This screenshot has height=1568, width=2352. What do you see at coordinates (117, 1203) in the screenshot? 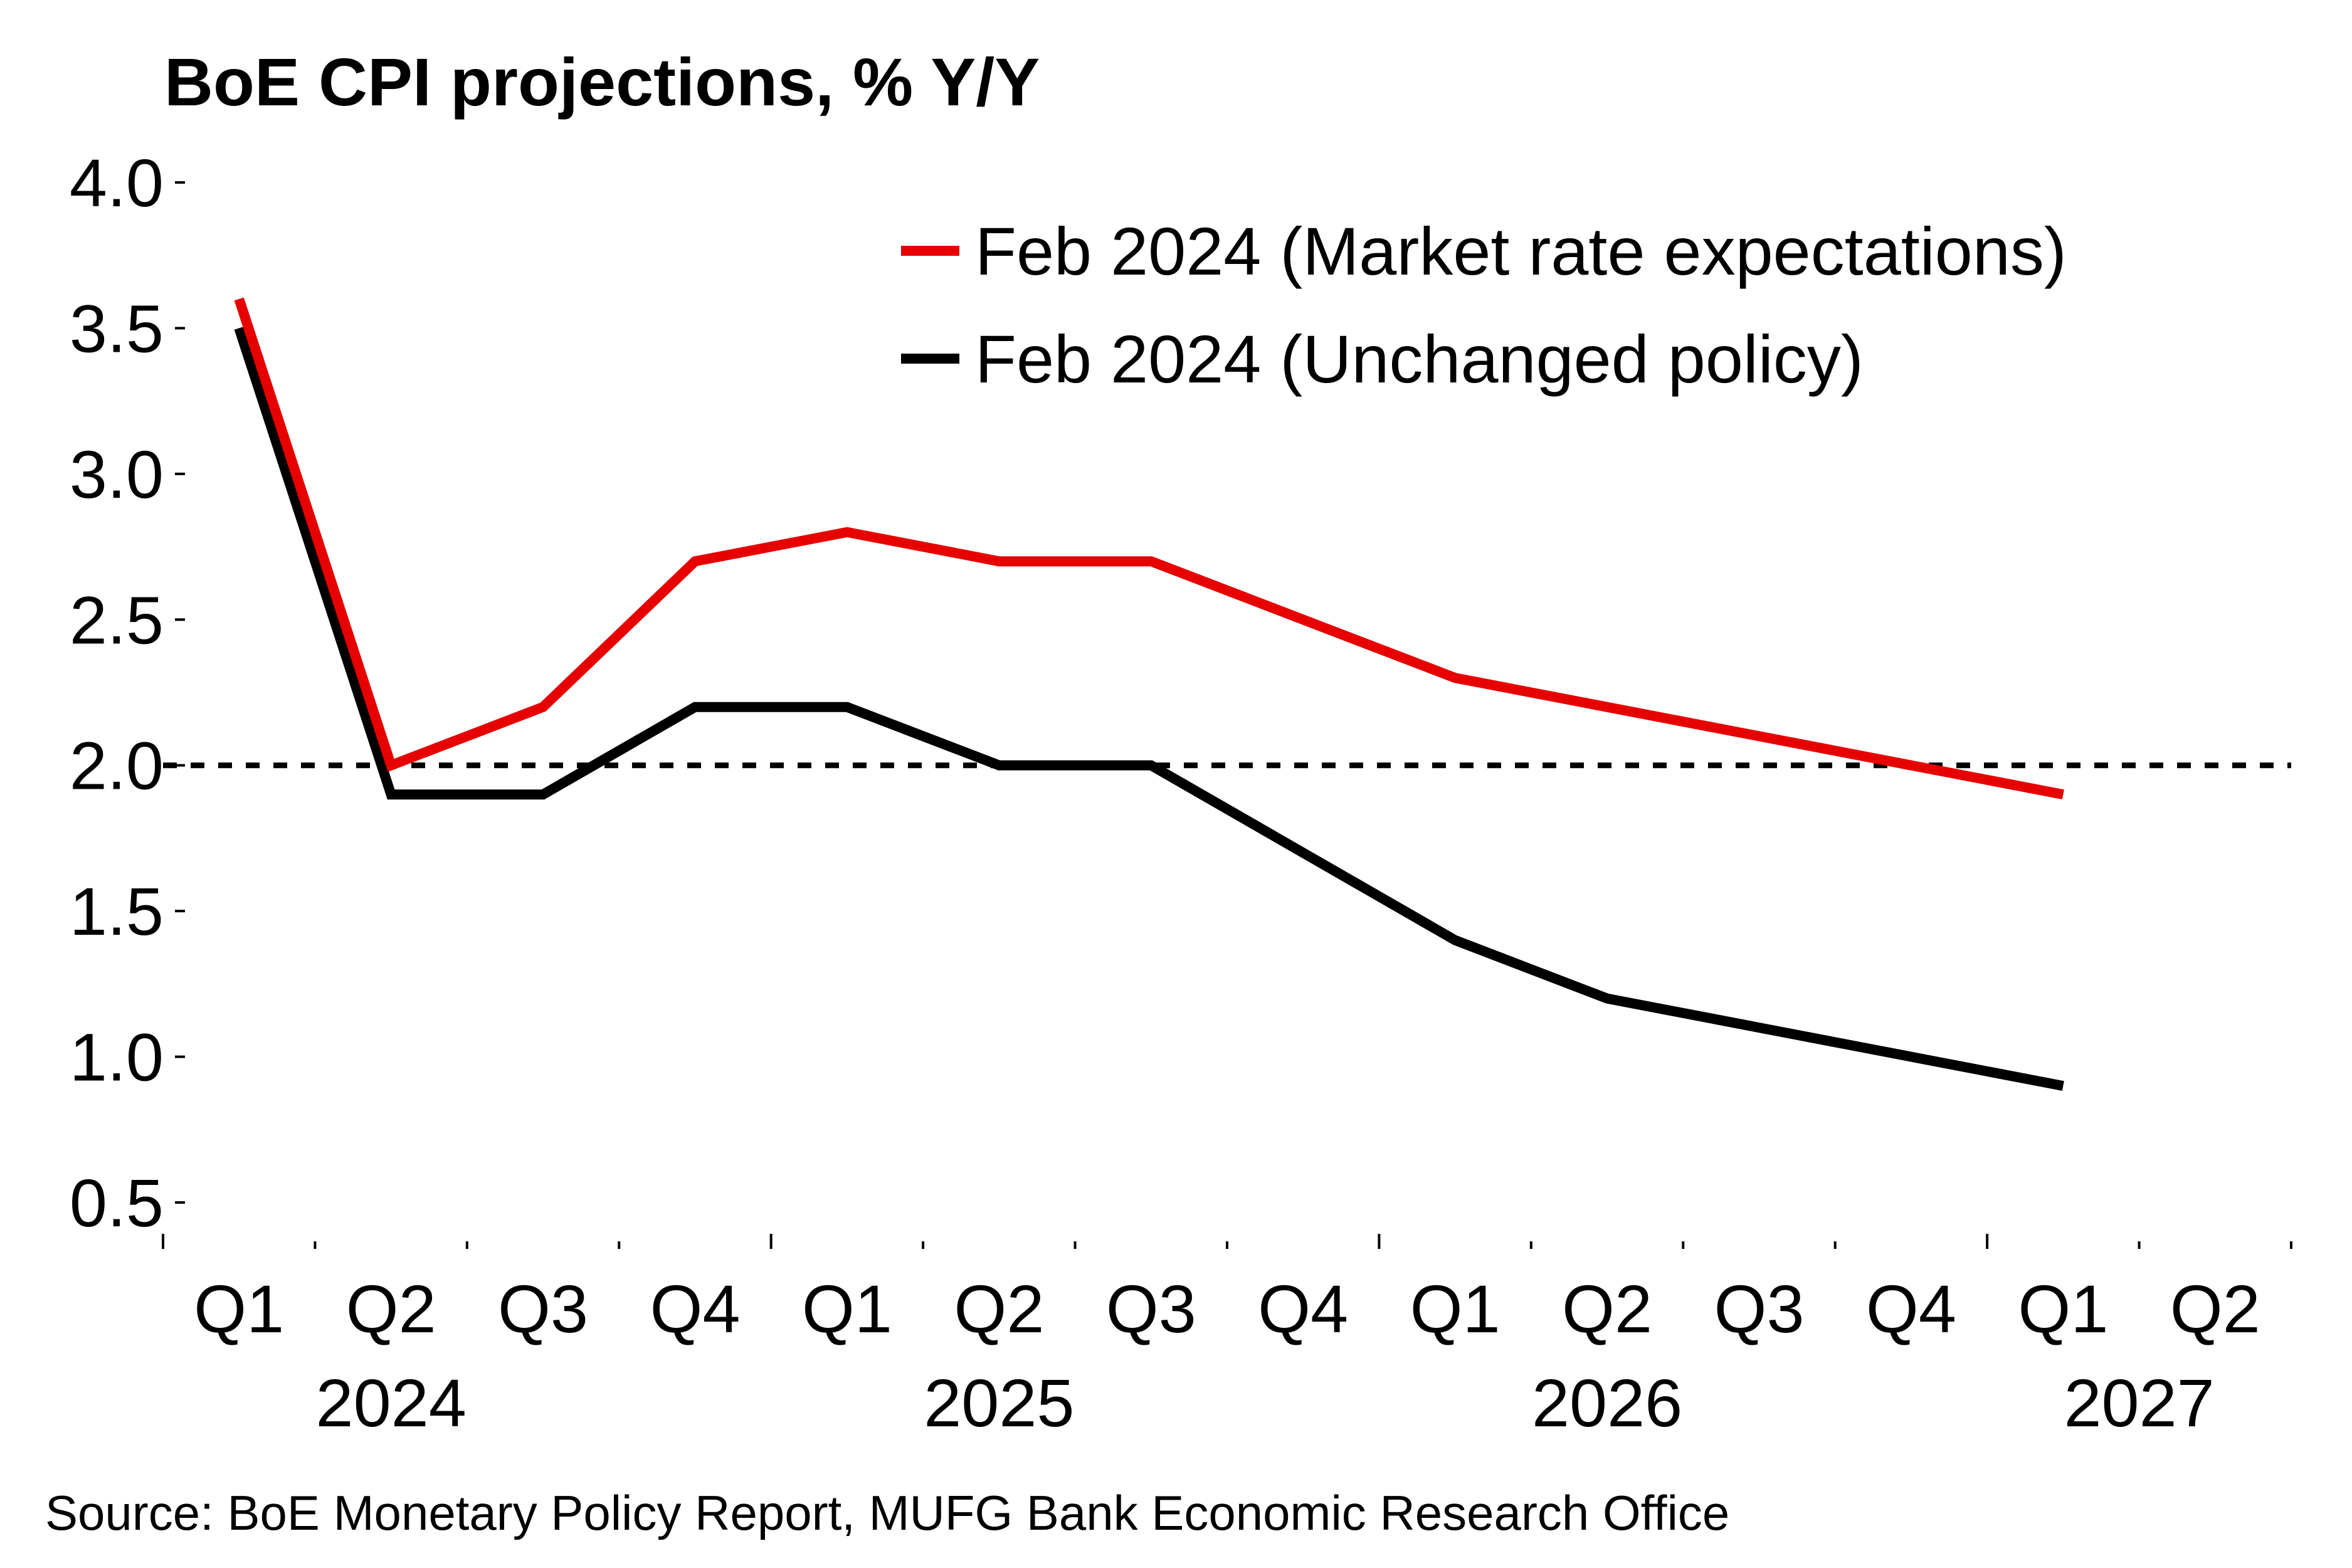
I see `y-tick-label: 0.5` at bounding box center [117, 1203].